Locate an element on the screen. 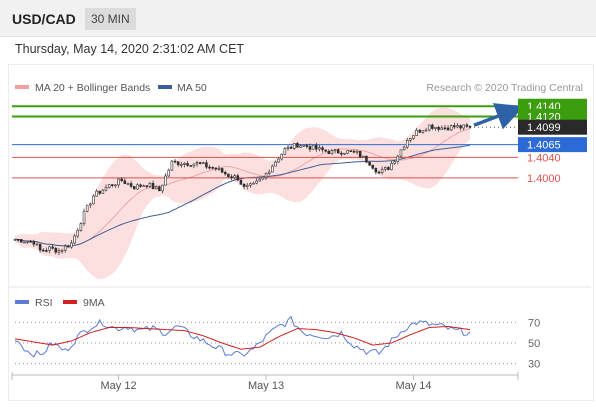 The image size is (596, 409). forecast-arrow is located at coordinates (499, 116).